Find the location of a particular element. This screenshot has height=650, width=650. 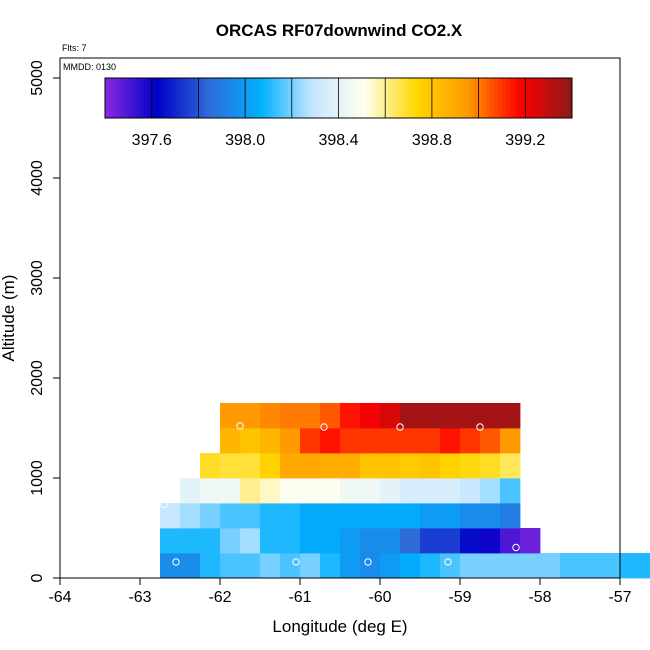

y-tick-label: 1000 is located at coordinates (37, 478).